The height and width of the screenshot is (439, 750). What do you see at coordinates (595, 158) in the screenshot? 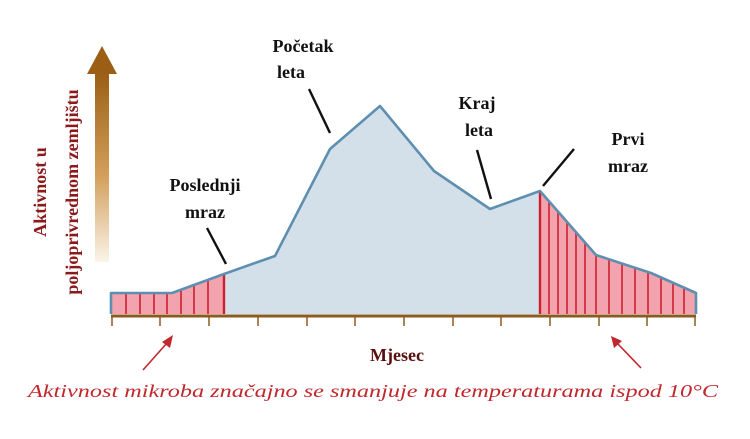
I see `annotation-first-frost: Prvi mraz` at bounding box center [595, 158].